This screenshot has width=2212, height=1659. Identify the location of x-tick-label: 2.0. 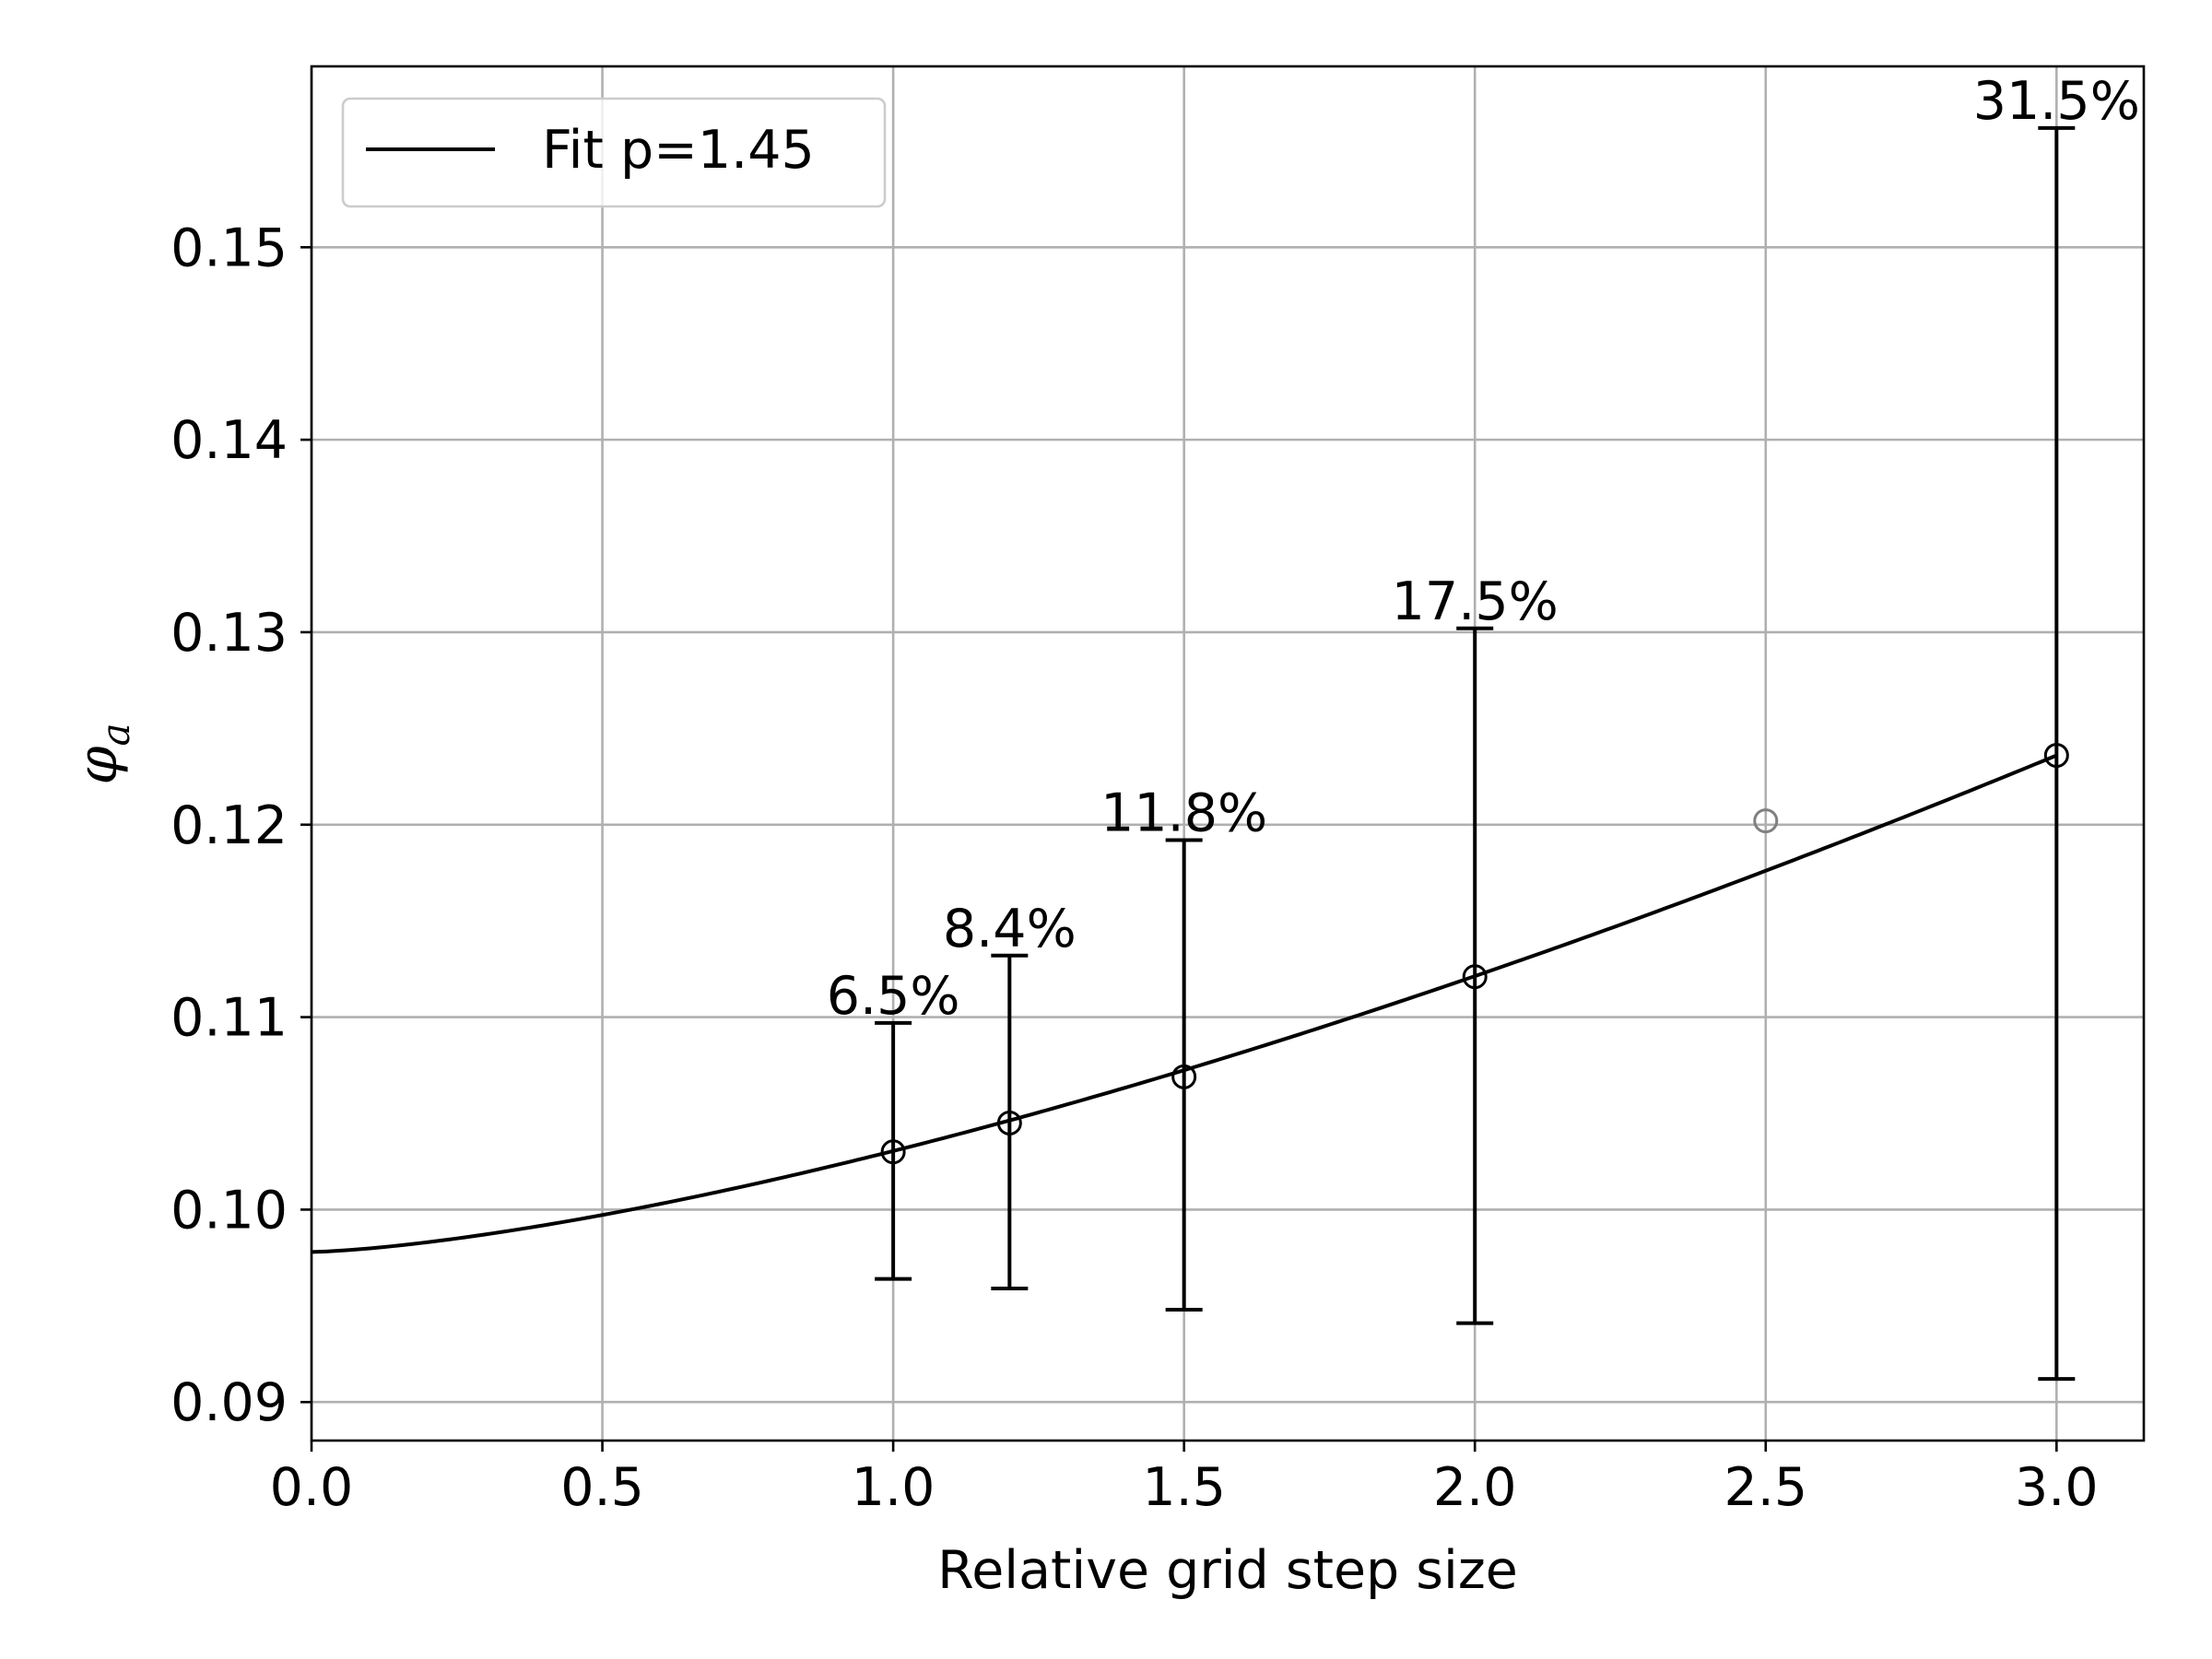
(1475, 1487).